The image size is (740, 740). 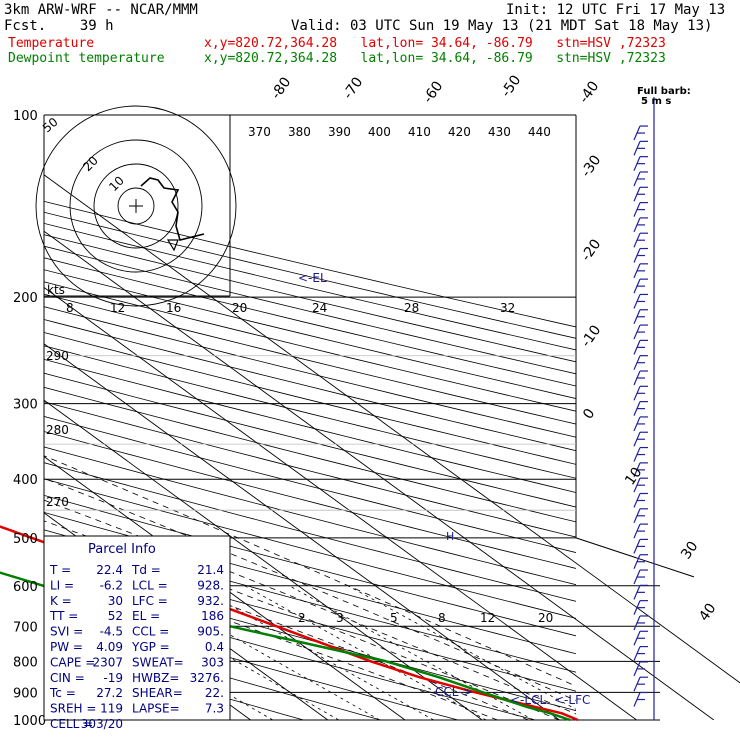 What do you see at coordinates (207, 678) in the screenshot?
I see `parcel-info-value: 3276.` at bounding box center [207, 678].